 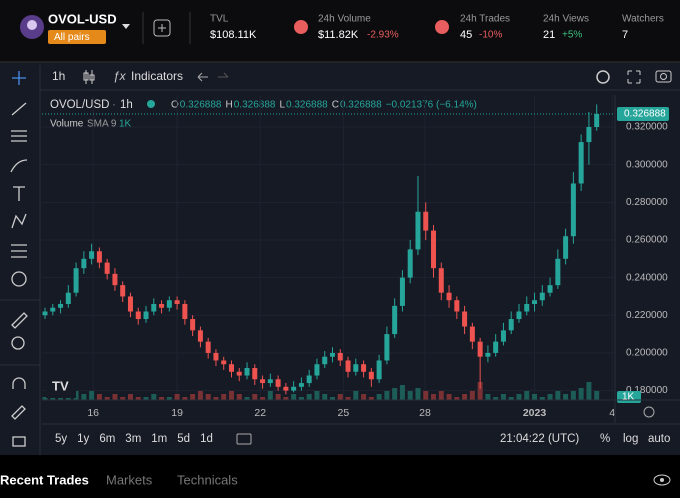 I want to click on range-button: 1y, so click(x=83, y=439).